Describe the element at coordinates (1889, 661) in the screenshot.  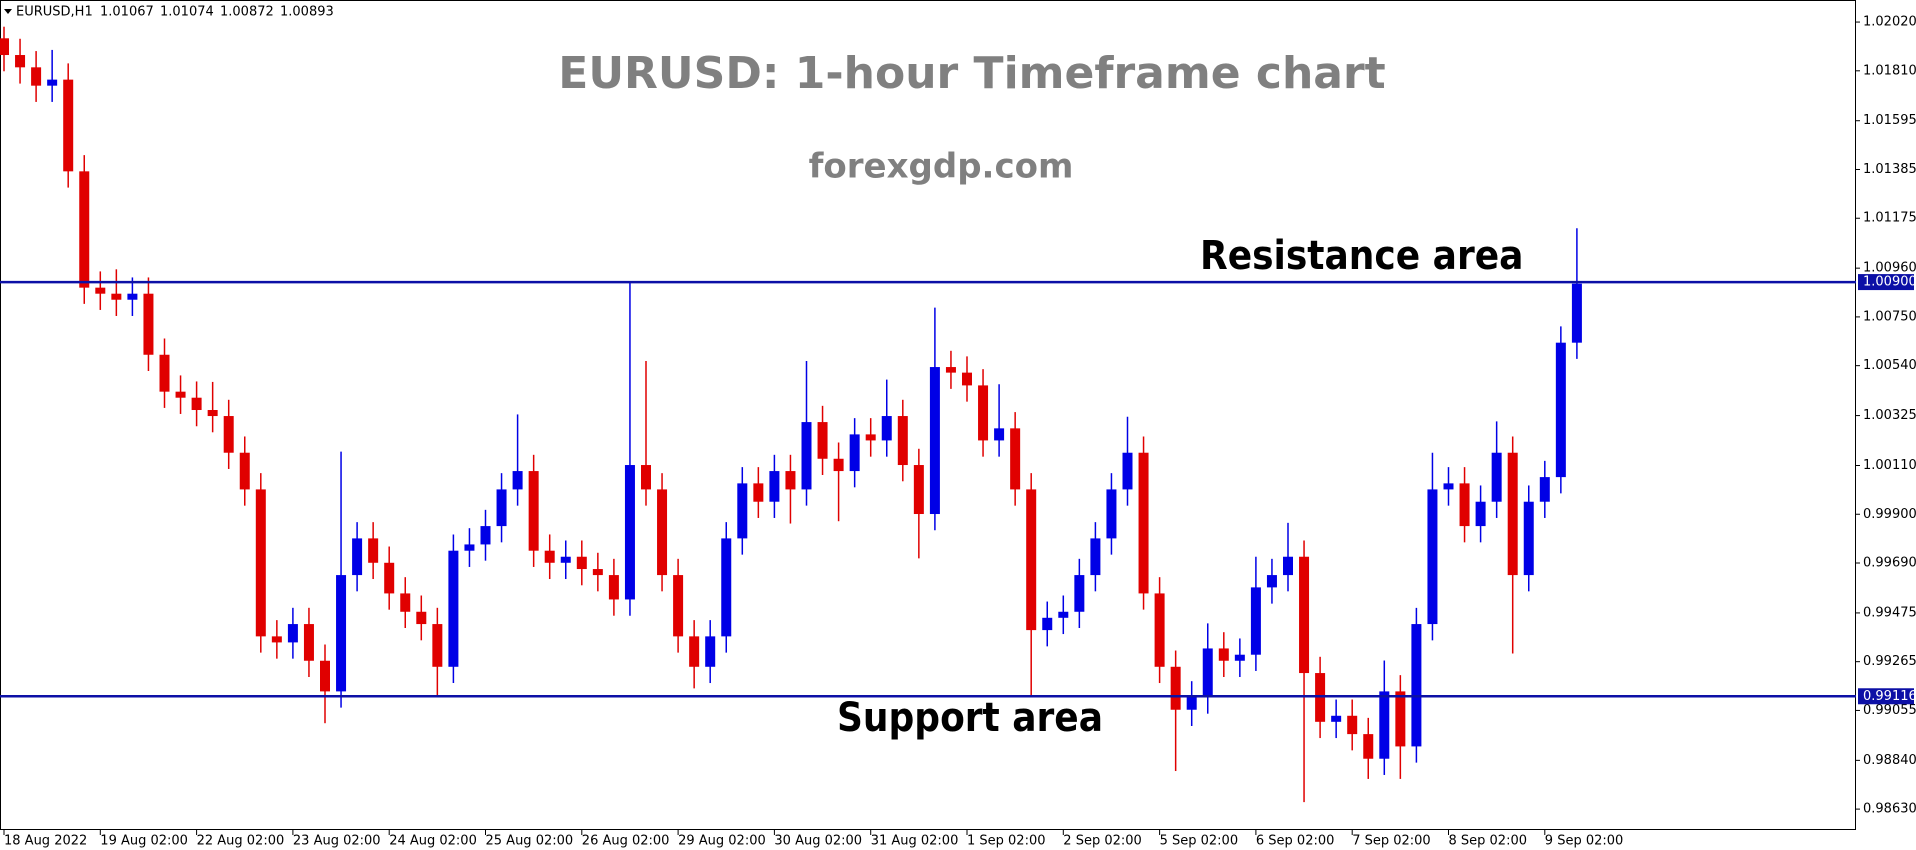
I see `y-tick-label: 0.99265` at that location.